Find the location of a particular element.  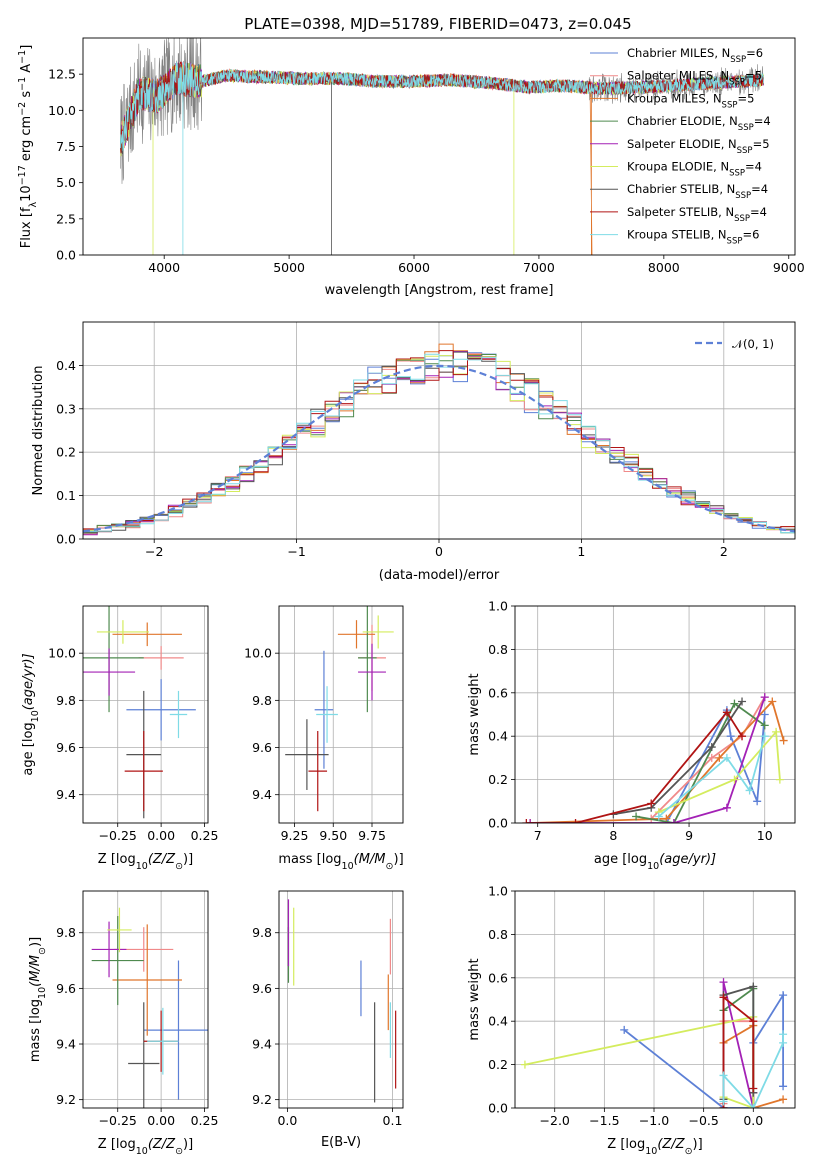

histogram-kroupa-stelib is located at coordinates (439, 446).